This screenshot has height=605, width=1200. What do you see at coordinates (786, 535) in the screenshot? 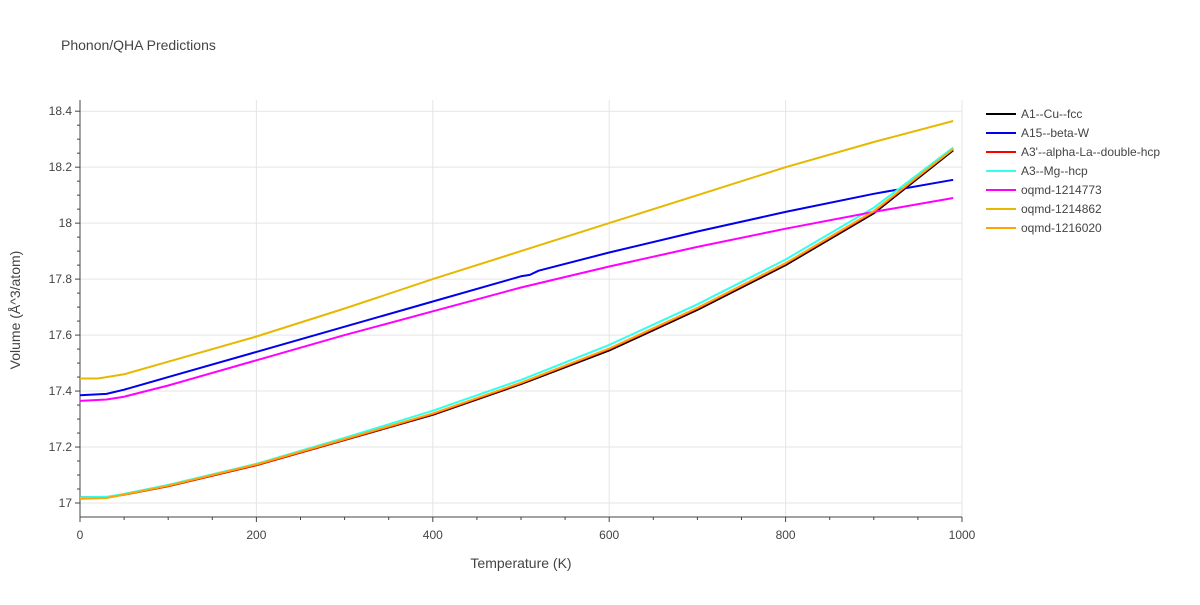
I see `x-tick-label: 800` at bounding box center [786, 535].